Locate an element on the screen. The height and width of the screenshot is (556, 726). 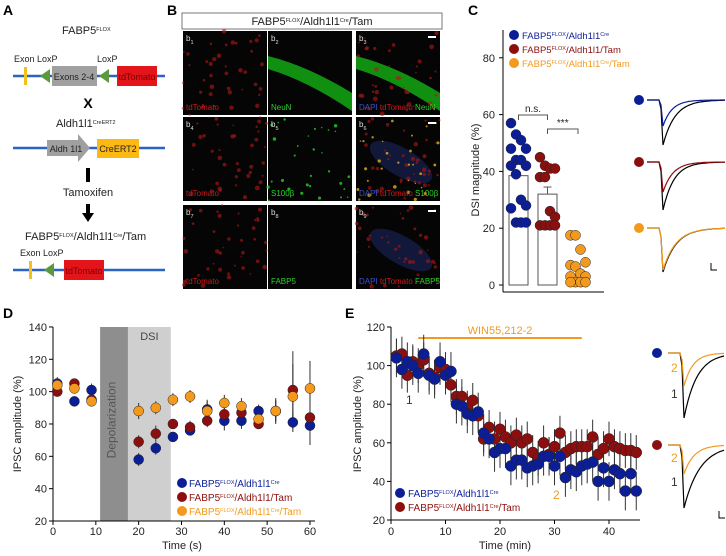
loxp-triangle is located at coordinates (45, 76).